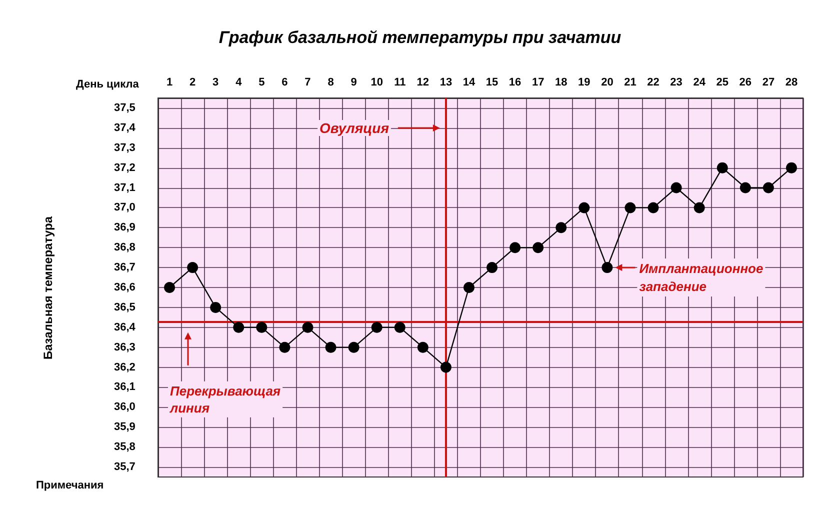 This screenshot has height=521, width=840. I want to click on y-tick-label: 37,0, so click(125, 208).